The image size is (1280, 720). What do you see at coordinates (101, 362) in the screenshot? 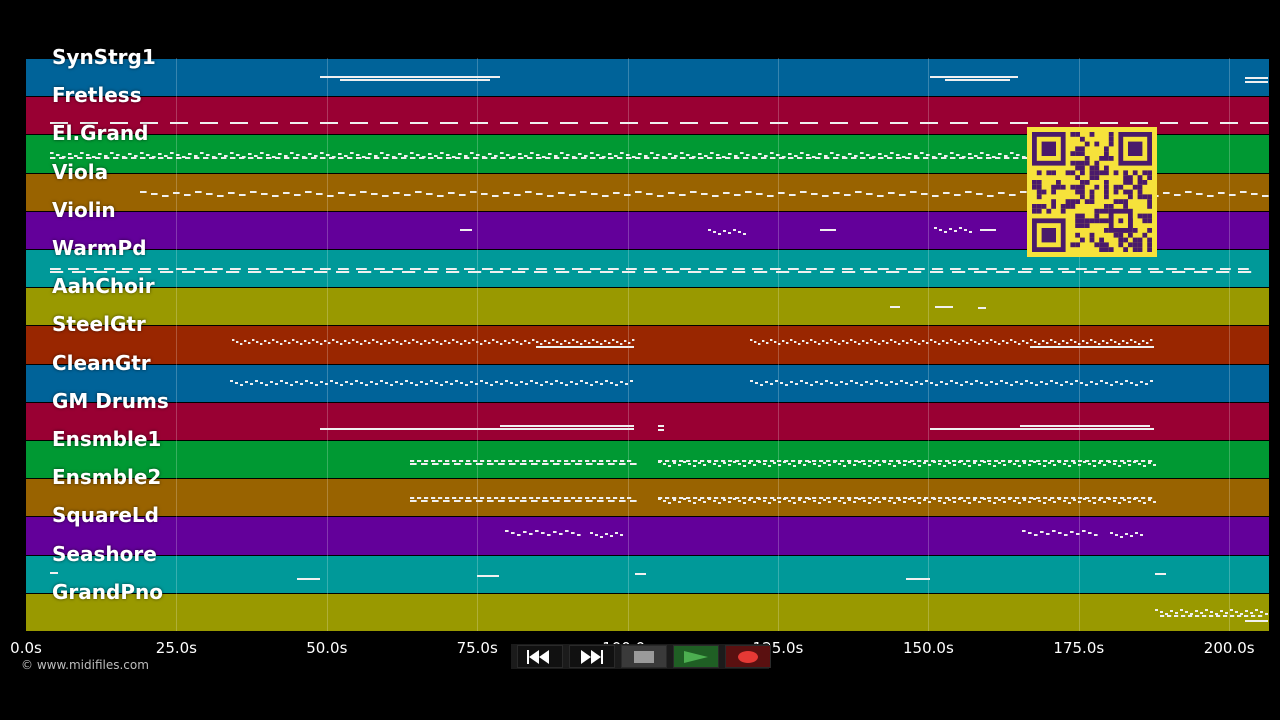
I see `track-label: CleanGtr` at bounding box center [101, 362].